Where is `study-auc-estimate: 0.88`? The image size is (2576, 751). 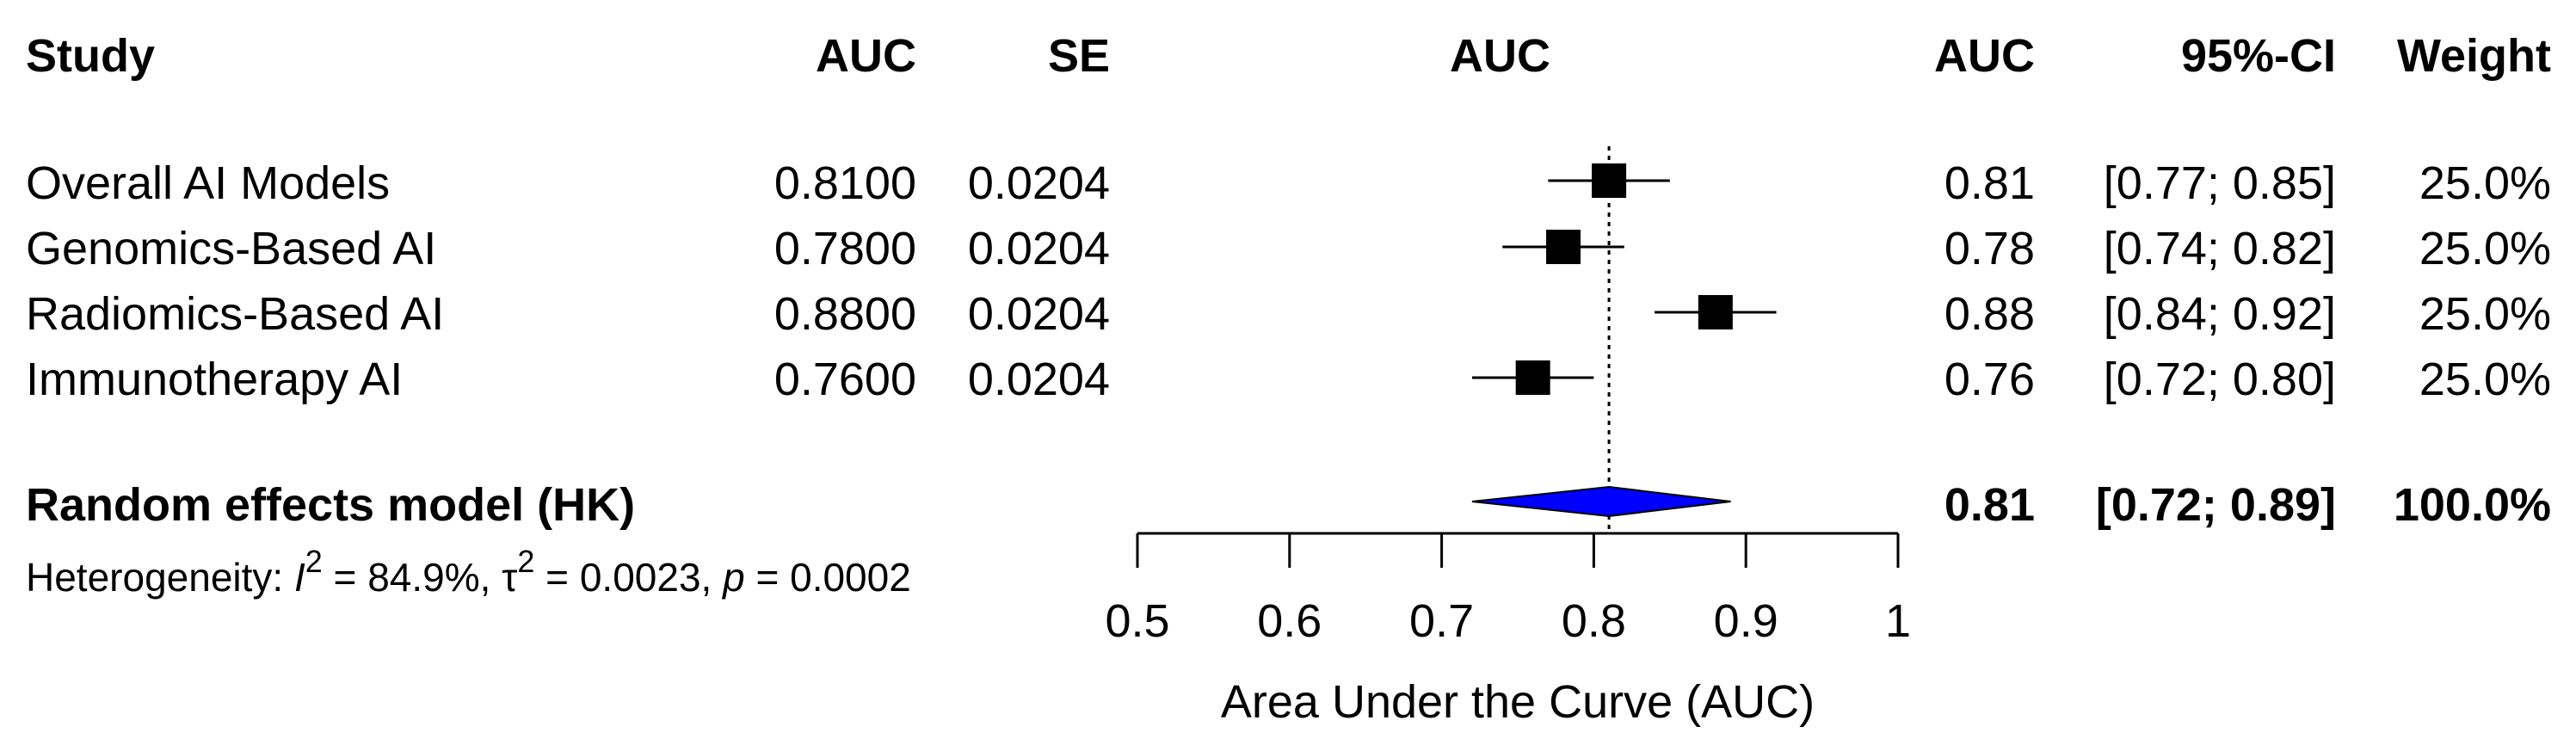 study-auc-estimate: 0.88 is located at coordinates (1990, 314).